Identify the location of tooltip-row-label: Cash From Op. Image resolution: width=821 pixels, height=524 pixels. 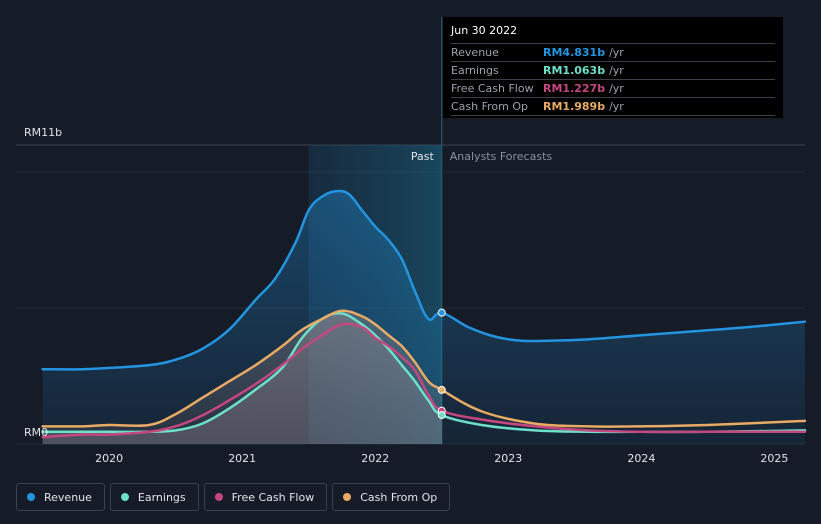
(490, 106).